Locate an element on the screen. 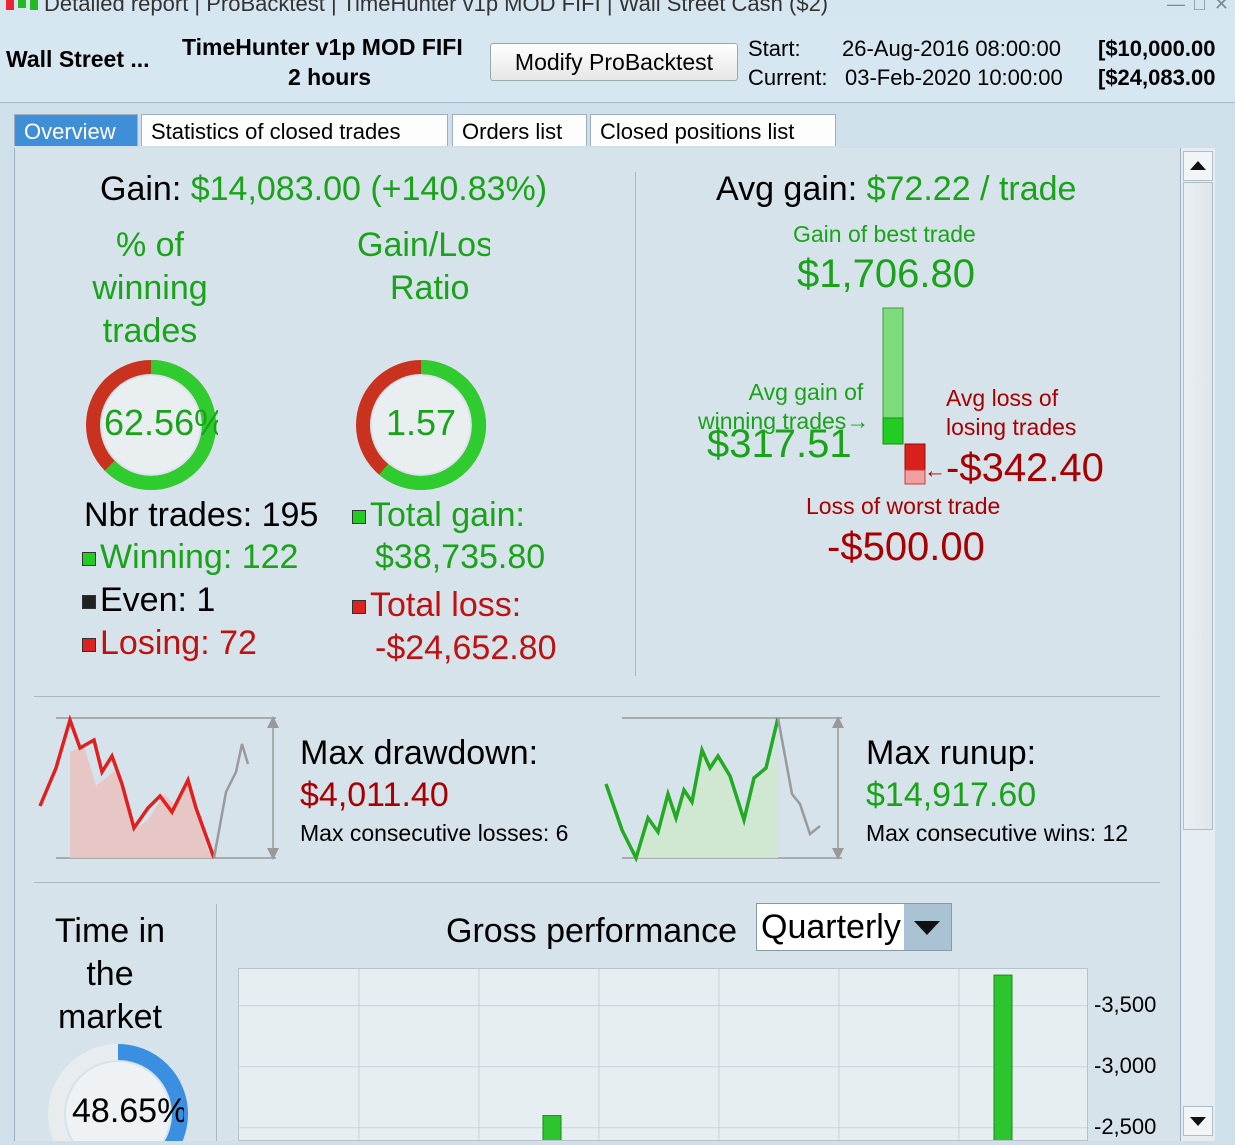 This screenshot has height=1145, width=1235. avg-win-label-line1: Avg gain of is located at coordinates (806, 392).